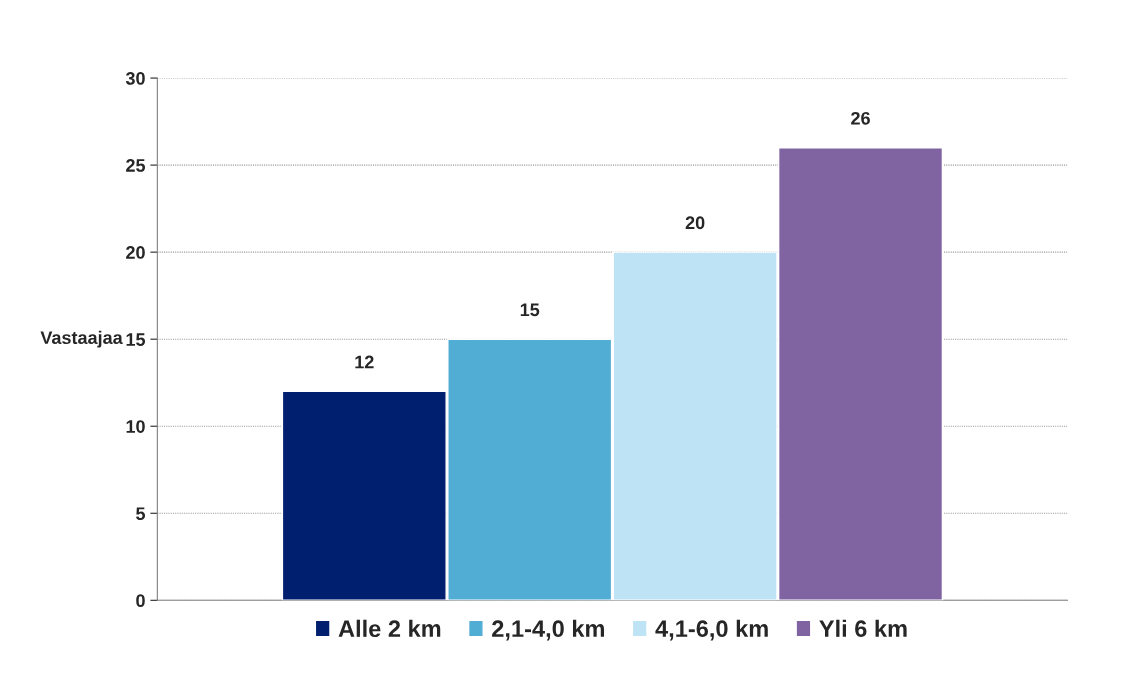 Image resolution: width=1132 pixels, height=673 pixels. I want to click on y-tick-label: 25, so click(136, 165).